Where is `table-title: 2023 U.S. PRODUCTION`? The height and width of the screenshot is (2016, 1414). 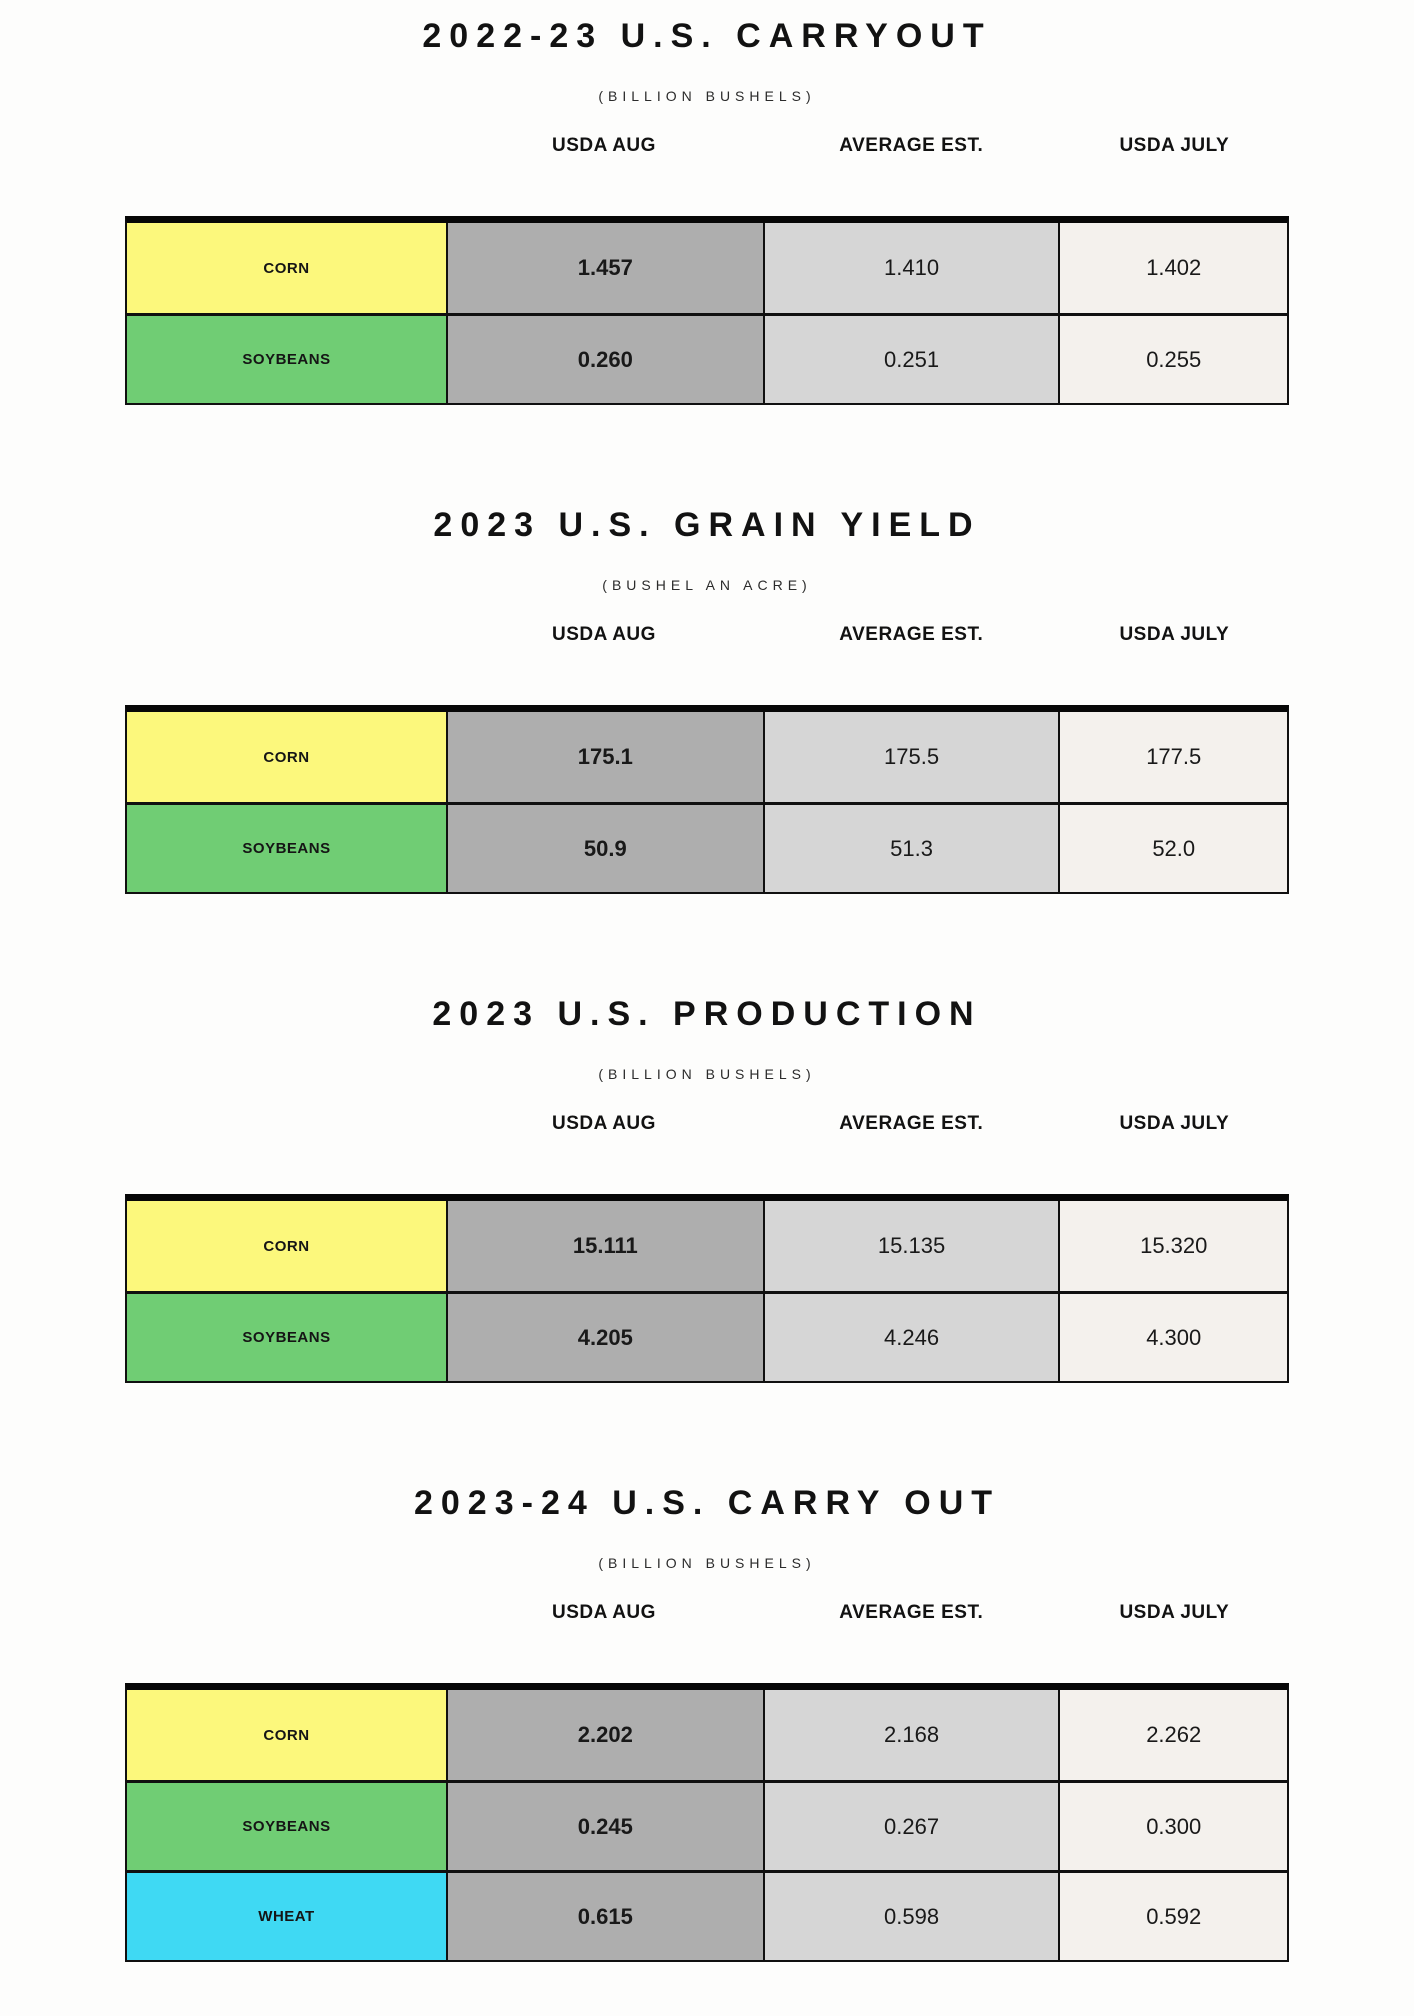
table-title: 2023 U.S. PRODUCTION is located at coordinates (707, 1014).